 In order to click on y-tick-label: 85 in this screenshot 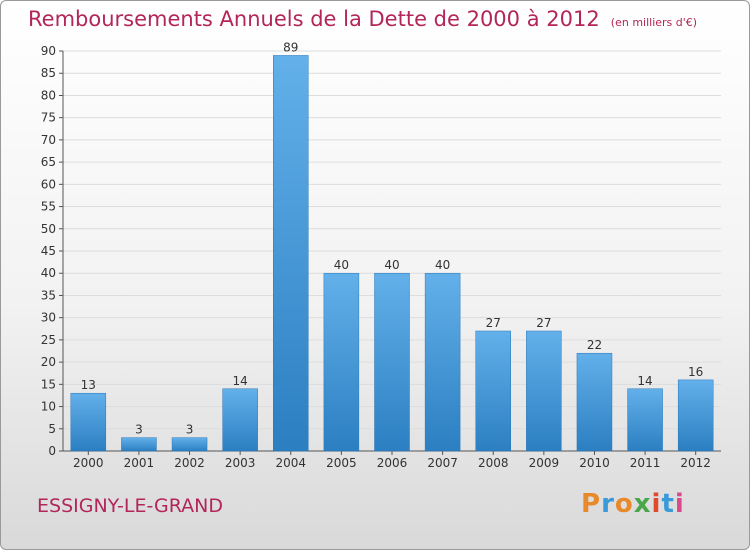, I will do `click(48, 73)`.